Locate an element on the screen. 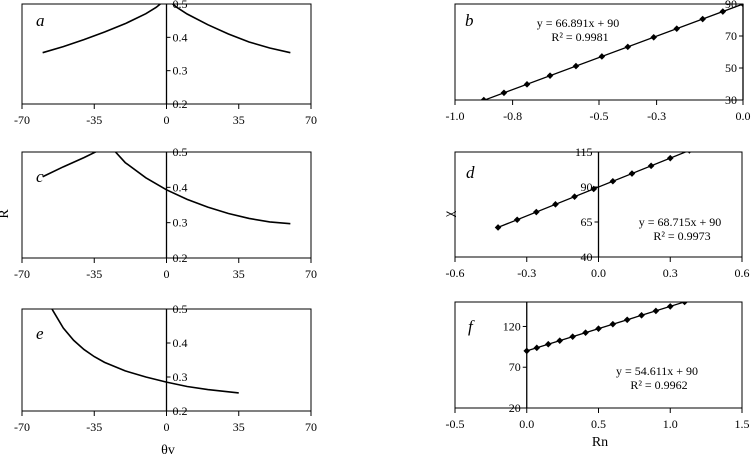  y-tick-label: 70 is located at coordinates (515, 367).